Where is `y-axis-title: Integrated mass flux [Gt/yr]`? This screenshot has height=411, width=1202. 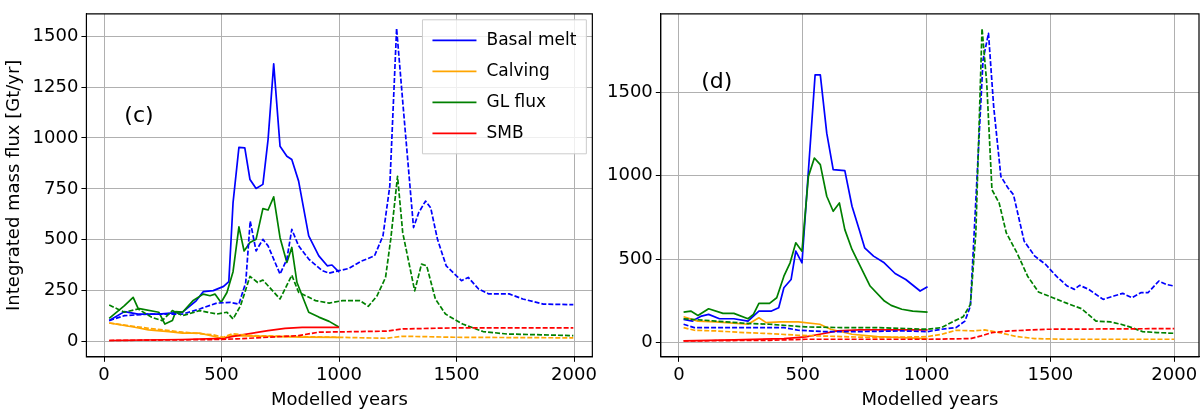
y-axis-title: Integrated mass flux [Gt/yr] is located at coordinates (13, 185).